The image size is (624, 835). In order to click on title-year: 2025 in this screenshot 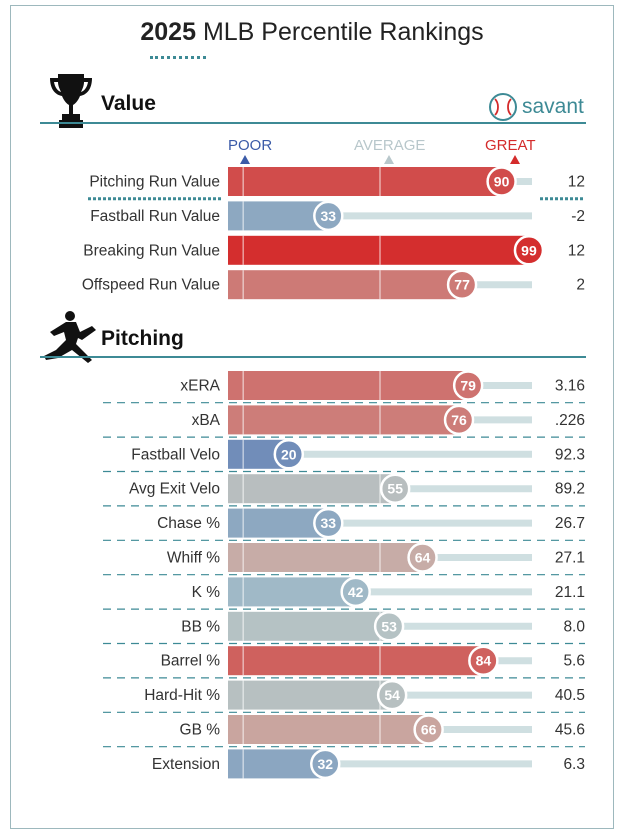, I will do `click(168, 32)`.